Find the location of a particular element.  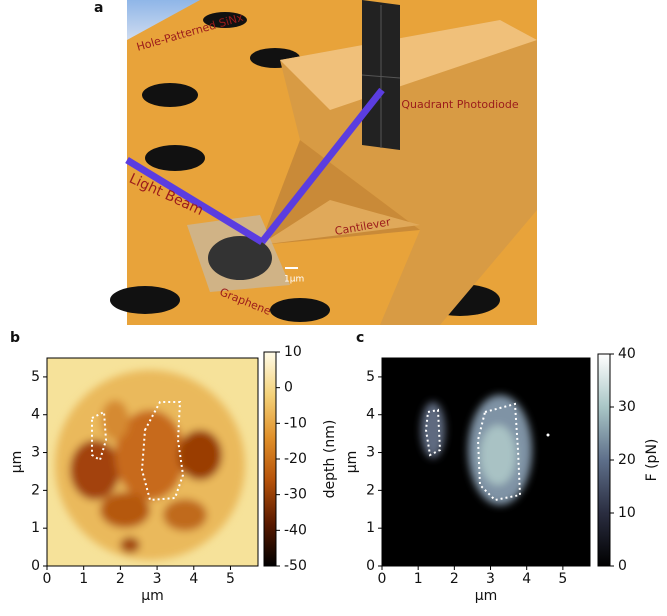

colorbar-label: F (pN) is located at coordinates (652, 460).